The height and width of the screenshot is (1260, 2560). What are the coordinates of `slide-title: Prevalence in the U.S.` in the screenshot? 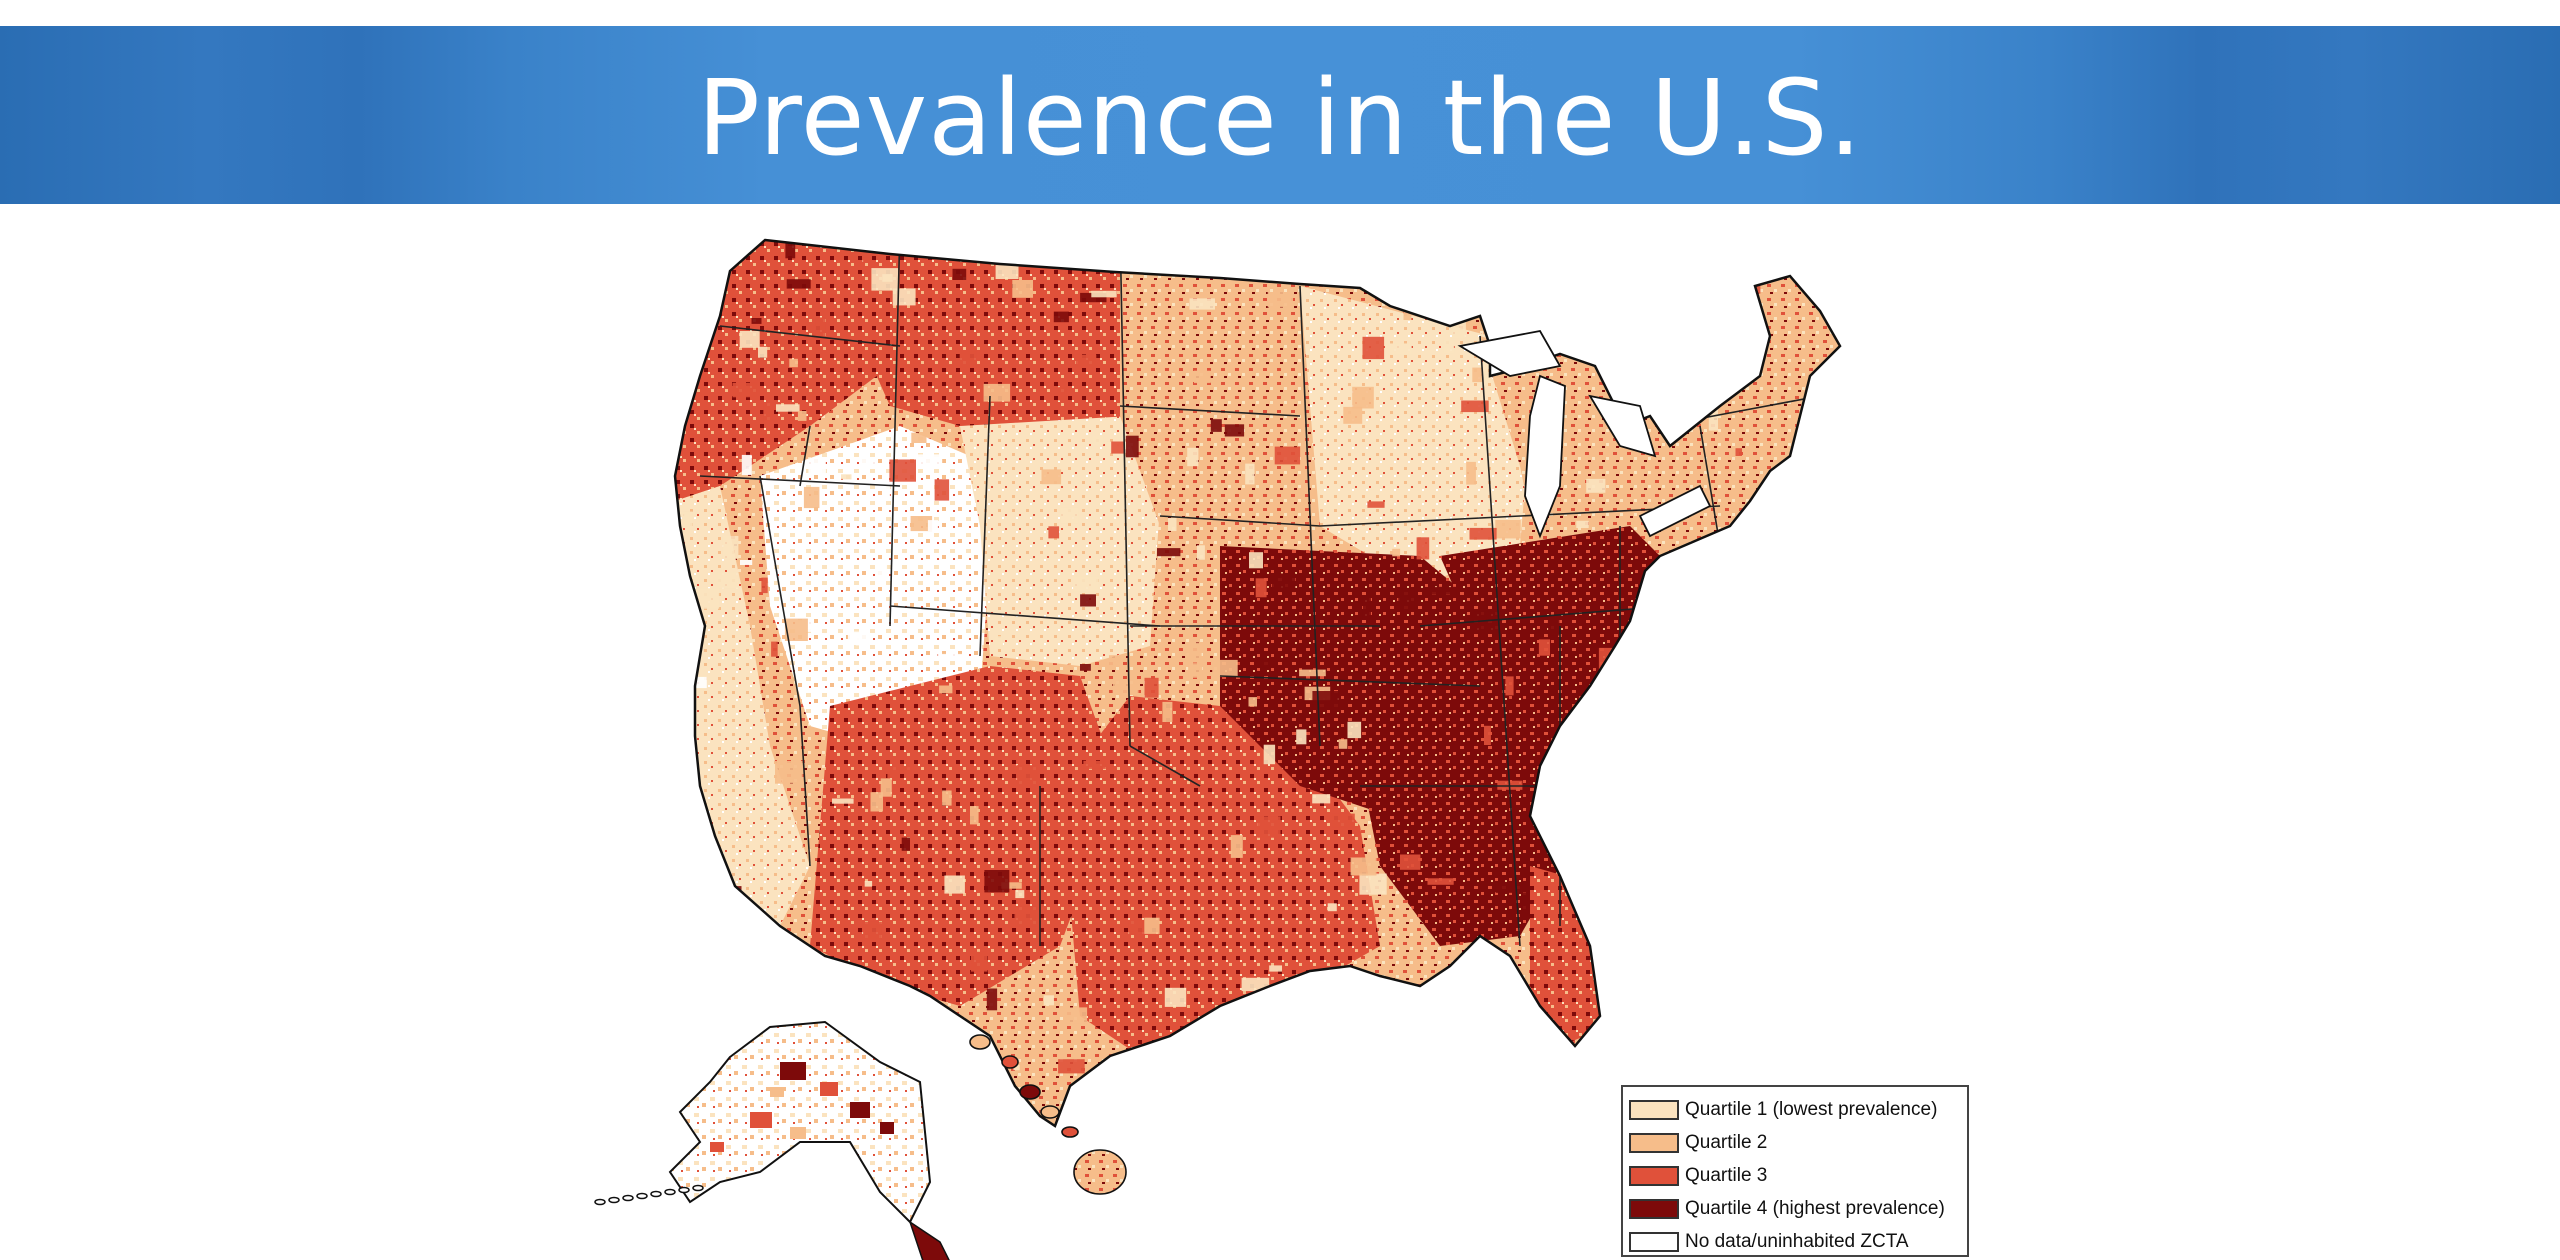 It's located at (1280, 118).